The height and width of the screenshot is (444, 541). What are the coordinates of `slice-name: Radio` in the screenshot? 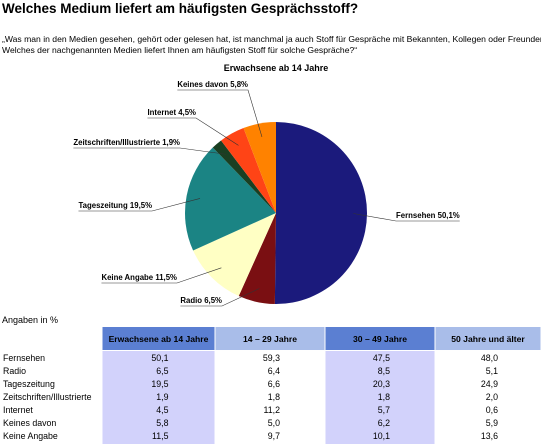 It's located at (191, 300).